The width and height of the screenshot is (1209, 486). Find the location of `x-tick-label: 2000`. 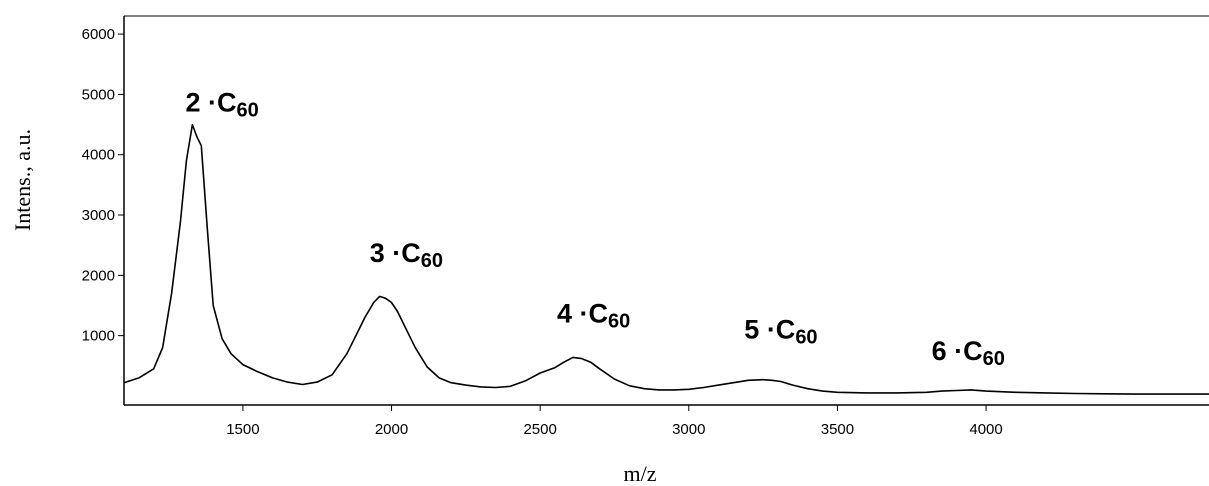

x-tick-label: 2000 is located at coordinates (391, 429).